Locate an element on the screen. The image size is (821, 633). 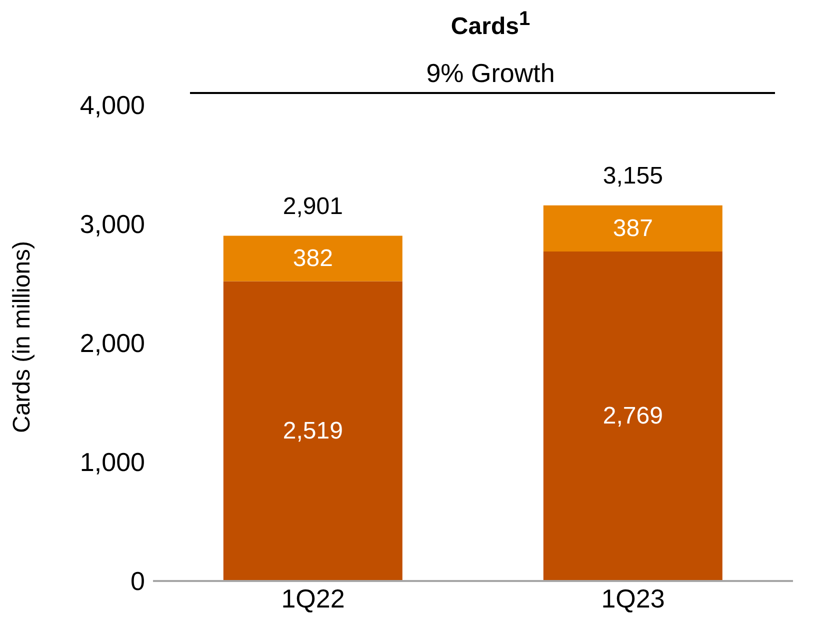
total-label: 2,901 is located at coordinates (312, 206).